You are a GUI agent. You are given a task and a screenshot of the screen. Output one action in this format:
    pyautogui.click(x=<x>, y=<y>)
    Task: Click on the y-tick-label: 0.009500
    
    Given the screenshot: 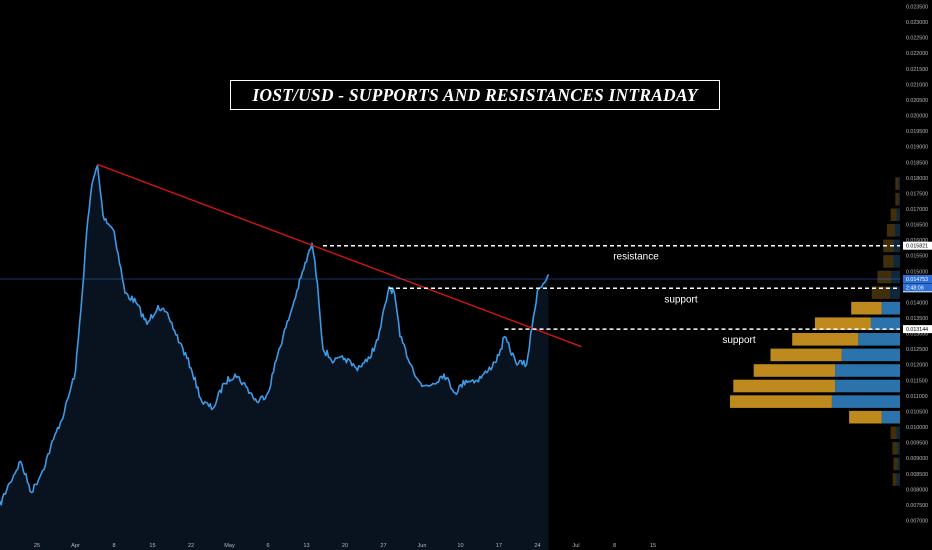 What is the action you would take?
    pyautogui.click(x=917, y=444)
    